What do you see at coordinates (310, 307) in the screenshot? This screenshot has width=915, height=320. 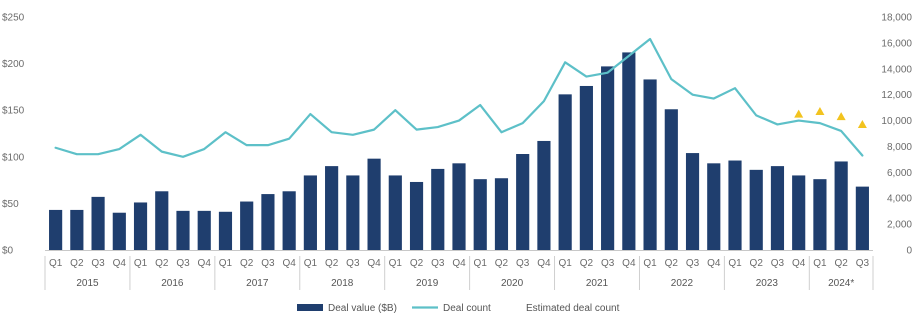 I see `legend-bar-swatch` at bounding box center [310, 307].